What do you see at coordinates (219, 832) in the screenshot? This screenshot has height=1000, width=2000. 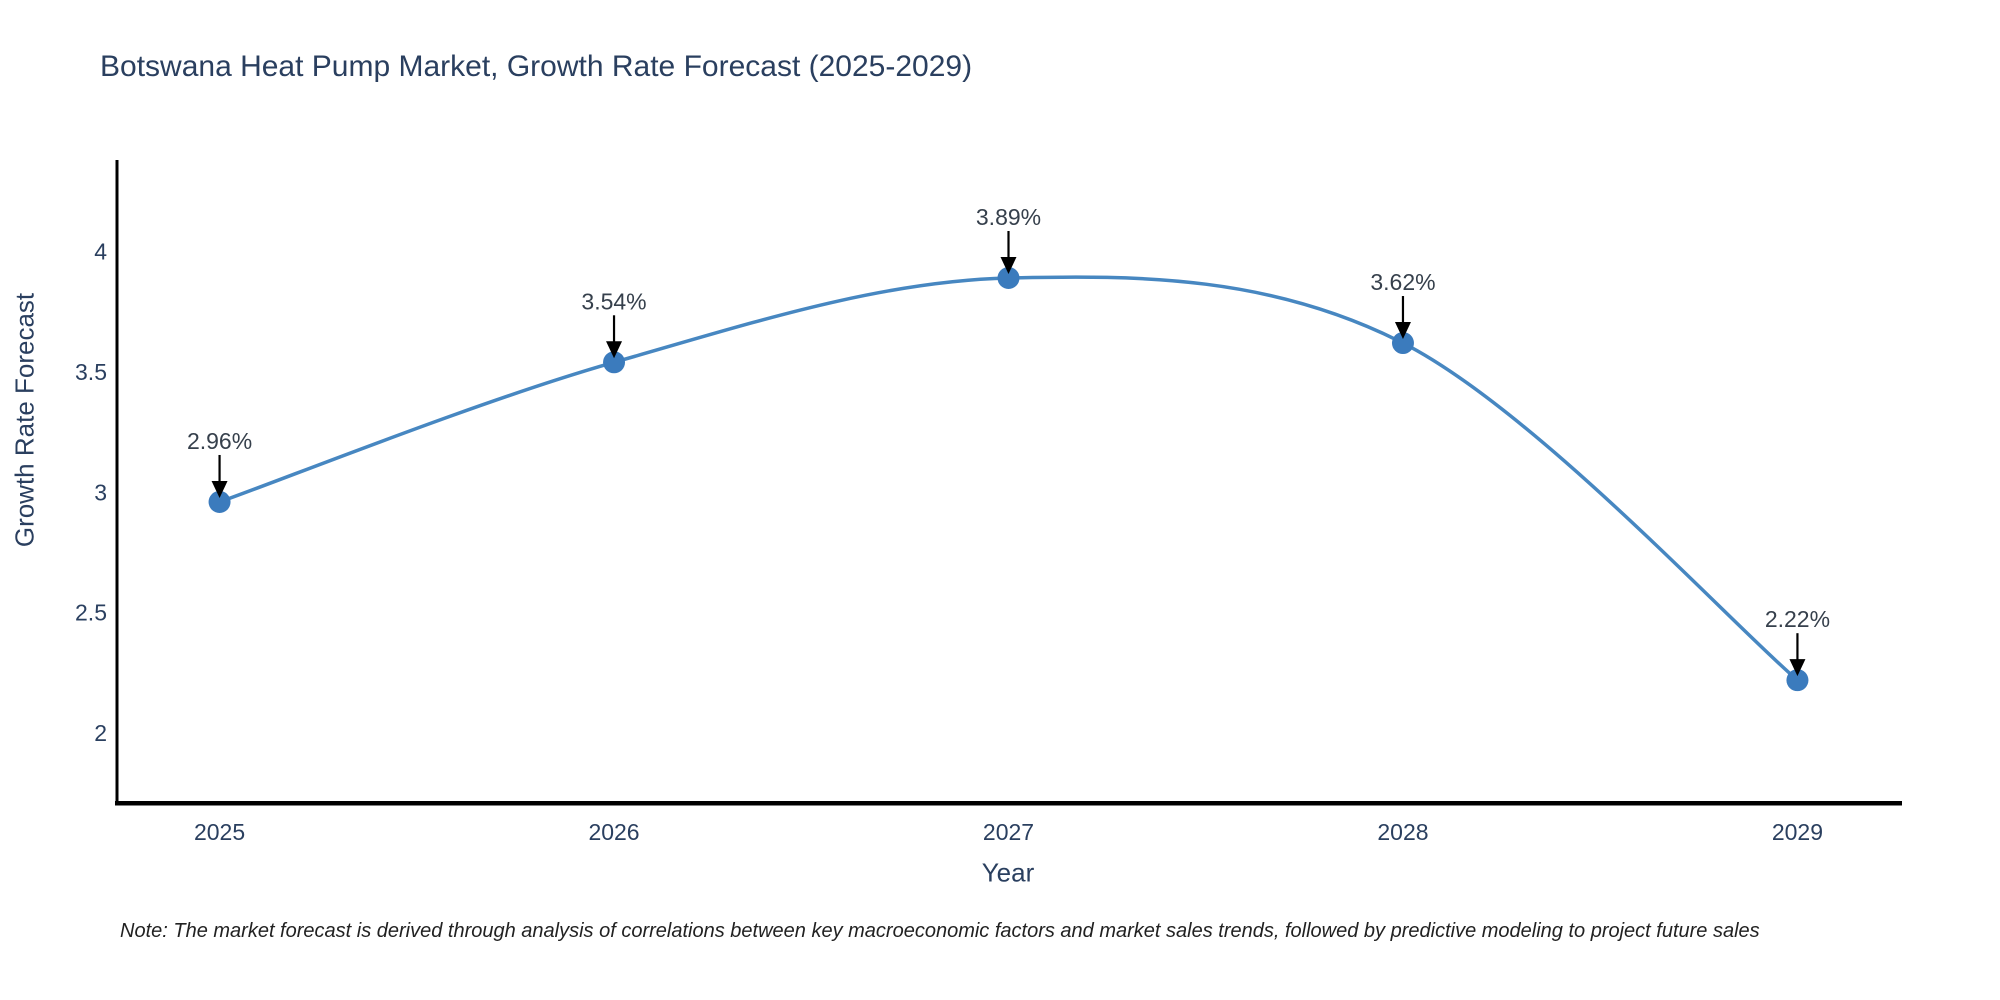 I see `x-tick-label: 2025` at bounding box center [219, 832].